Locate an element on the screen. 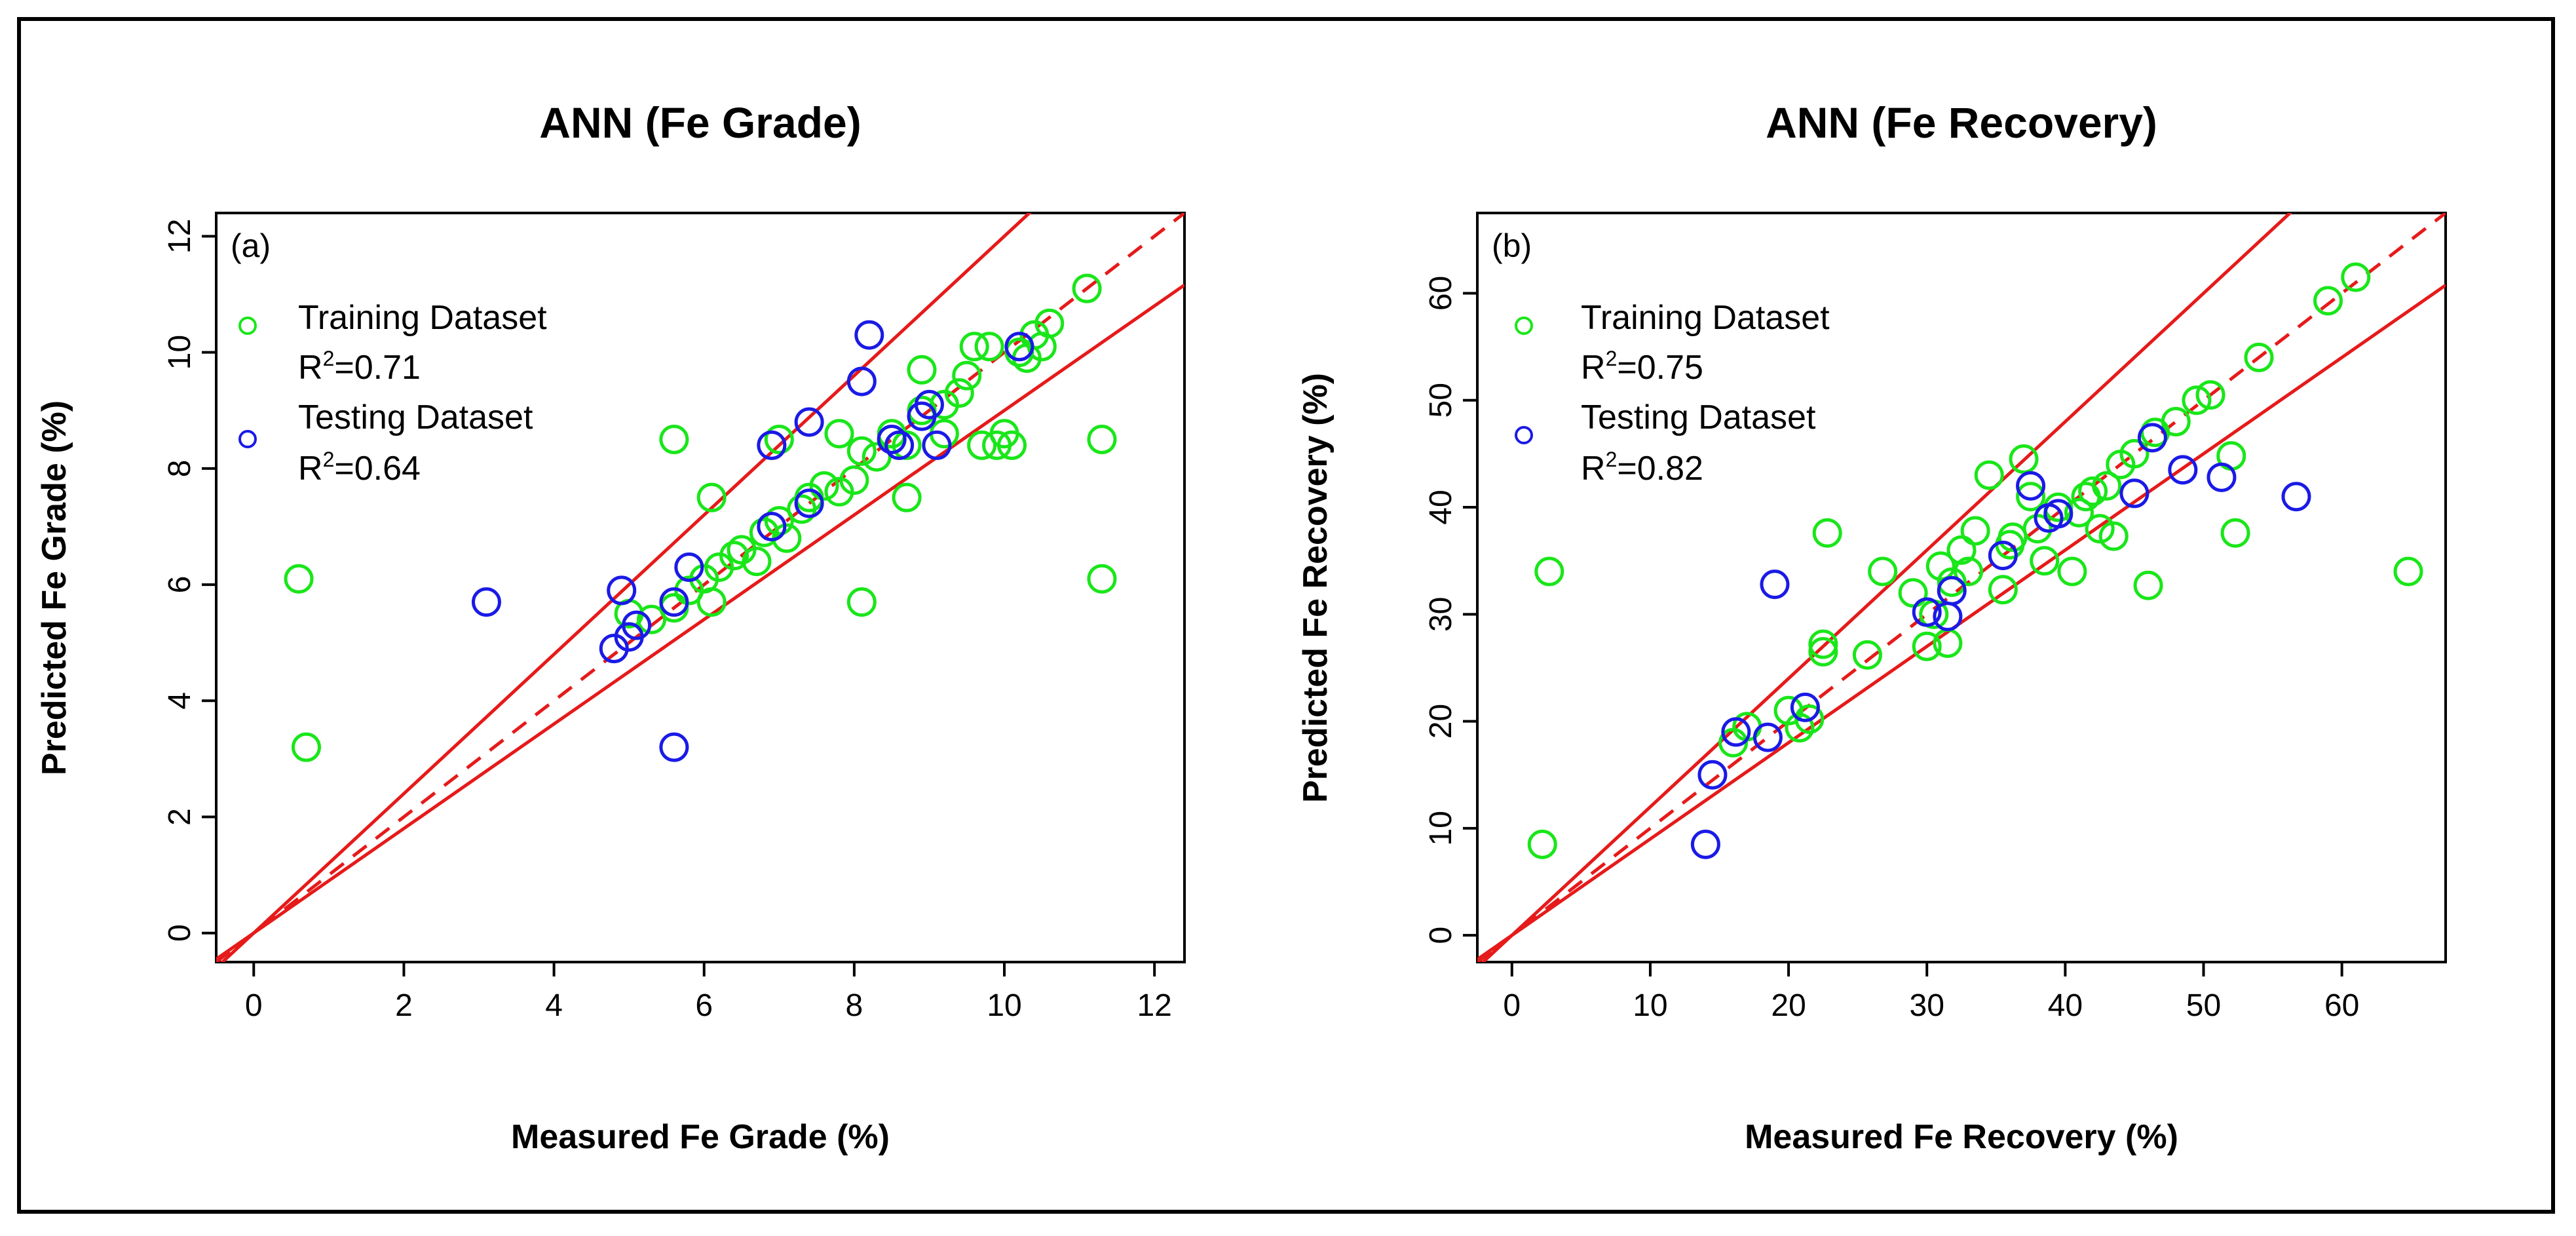 The image size is (2576, 1236). y-tick-label: 40 is located at coordinates (1441, 507).